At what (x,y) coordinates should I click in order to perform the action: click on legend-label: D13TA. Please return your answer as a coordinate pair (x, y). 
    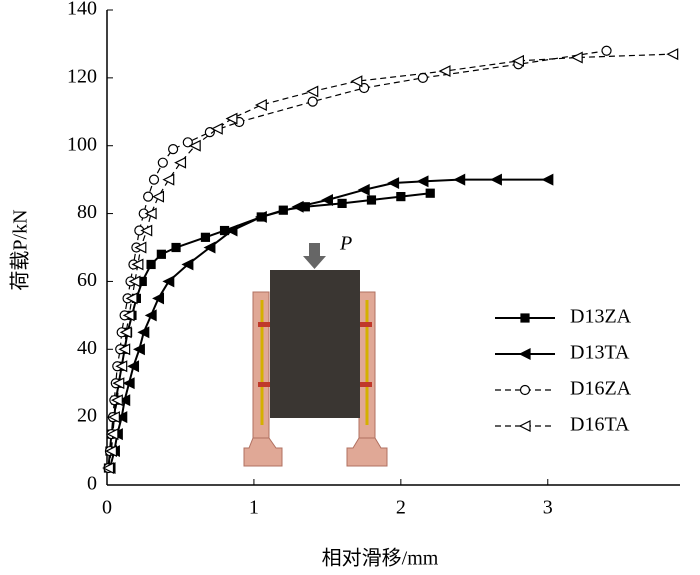
    Looking at the image, I should click on (600, 353).